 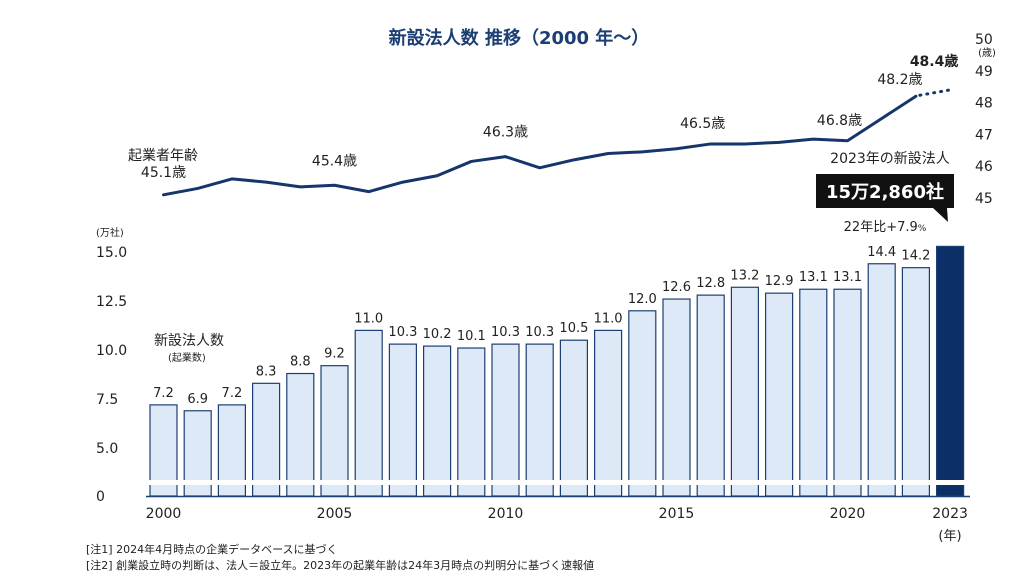 What do you see at coordinates (300, 434) in the screenshot?
I see `bar-2004` at bounding box center [300, 434].